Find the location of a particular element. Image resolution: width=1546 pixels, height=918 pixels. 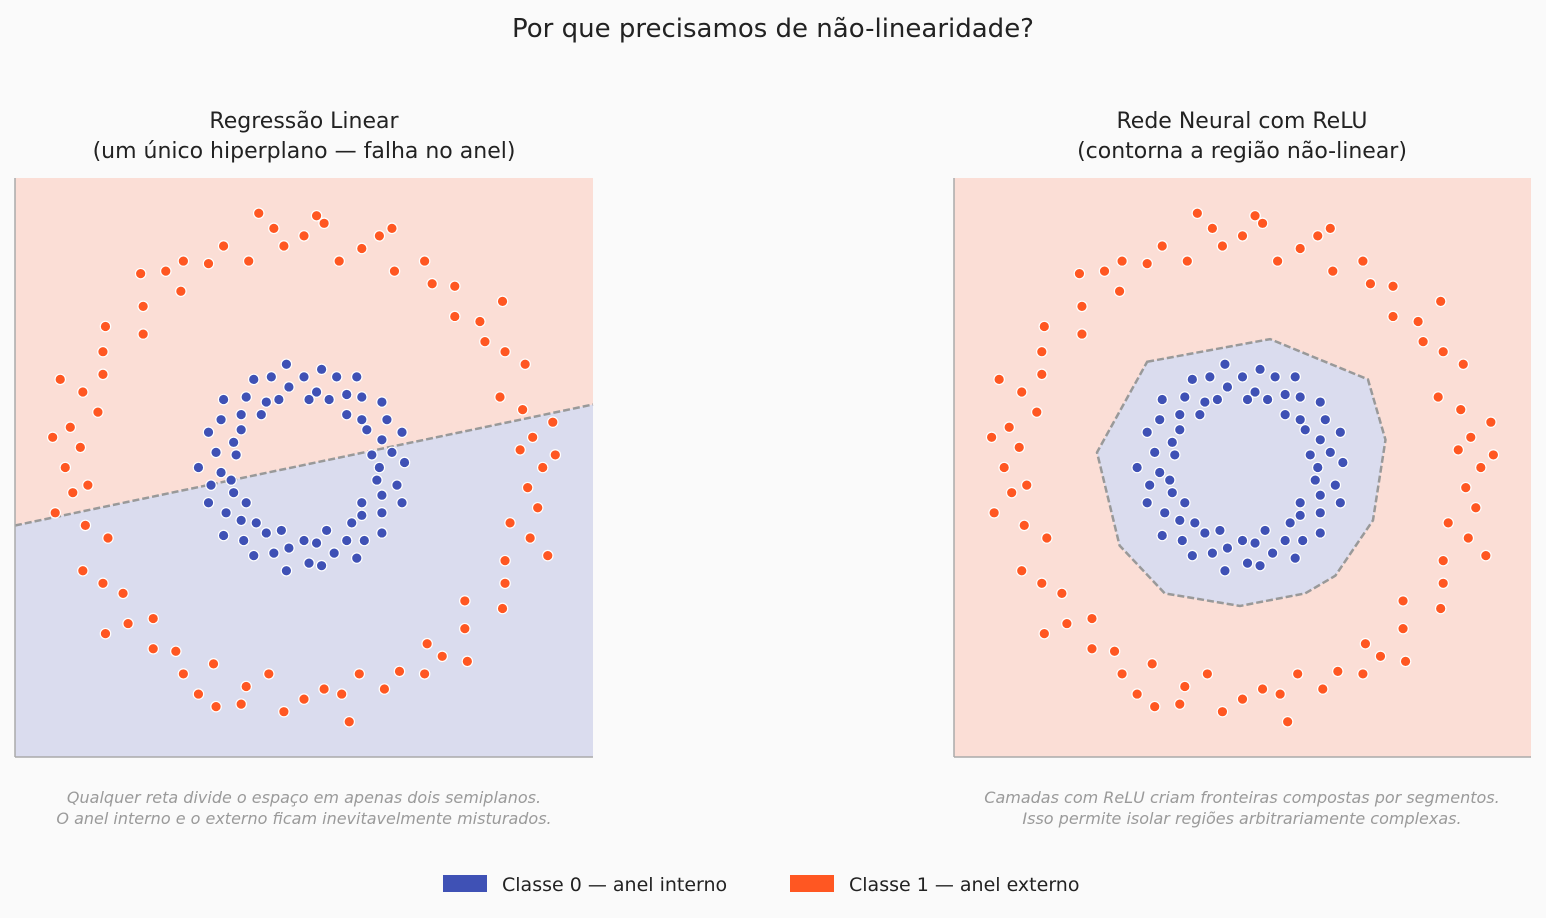

panel-title-line1: Regressão Linear is located at coordinates (304, 121).